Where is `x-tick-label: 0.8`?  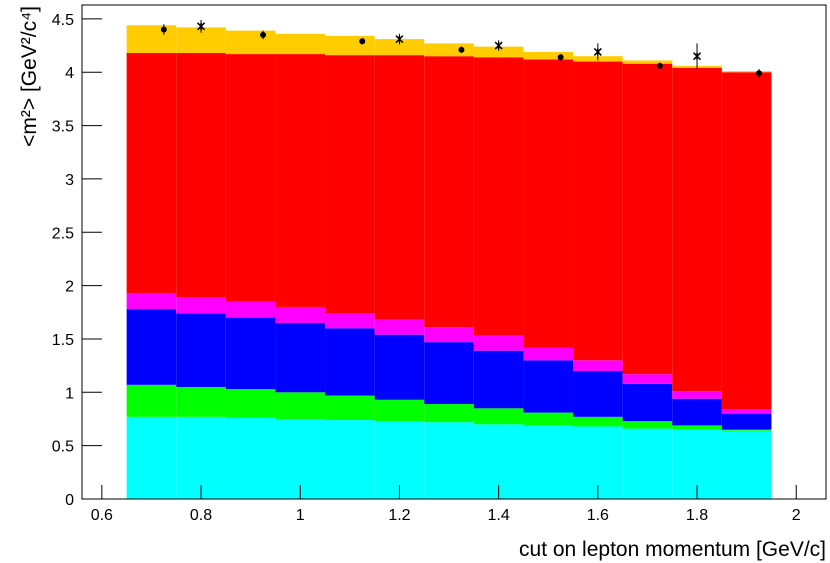
x-tick-label: 0.8 is located at coordinates (201, 515).